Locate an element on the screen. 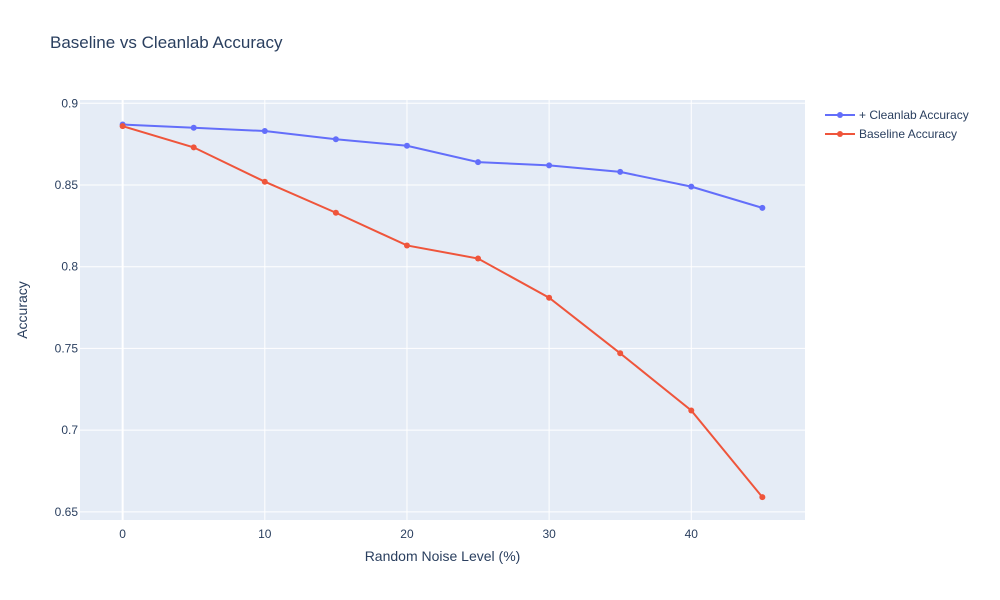 This screenshot has height=600, width=1000. x-tick-label: 30 is located at coordinates (549, 534).